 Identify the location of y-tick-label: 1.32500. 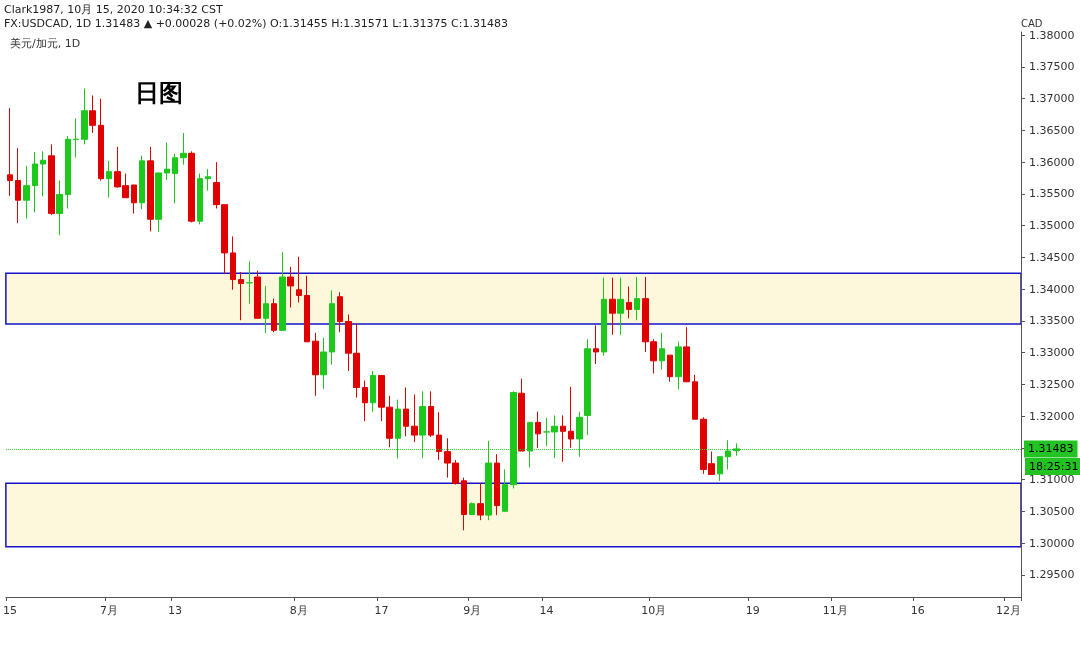
(1052, 384).